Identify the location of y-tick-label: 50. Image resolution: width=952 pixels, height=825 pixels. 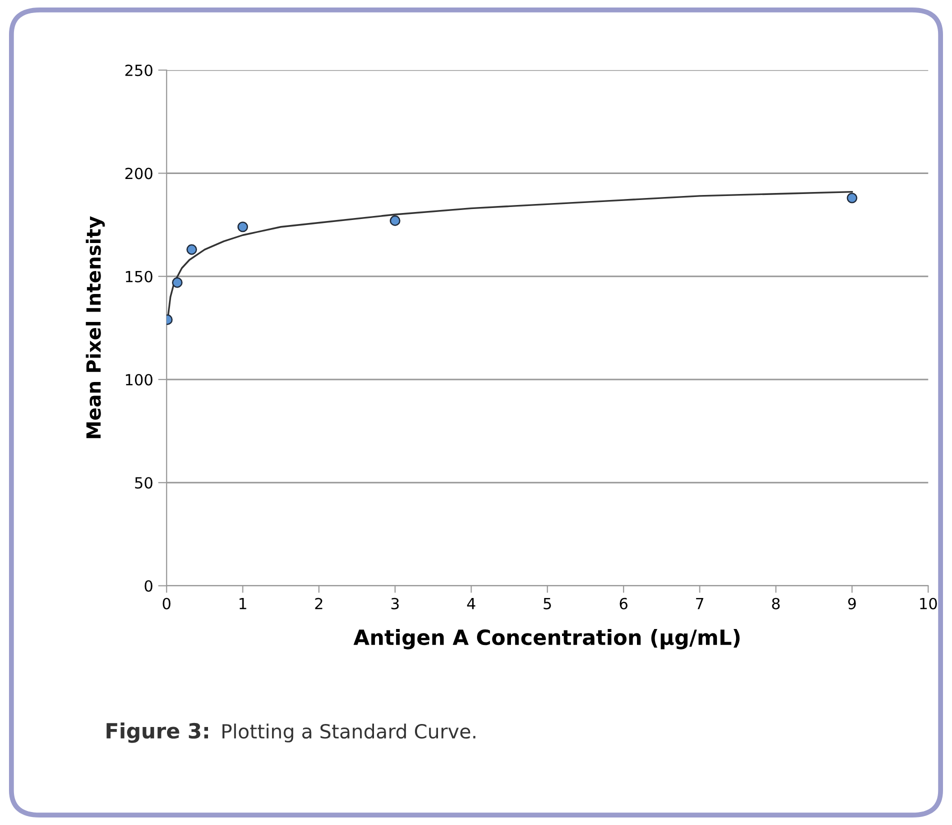
(143, 483).